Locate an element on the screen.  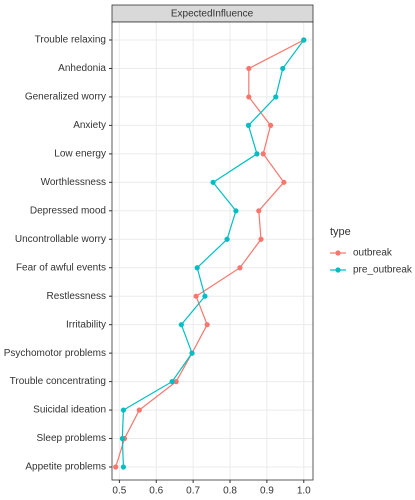
legend-title: type is located at coordinates (340, 232).